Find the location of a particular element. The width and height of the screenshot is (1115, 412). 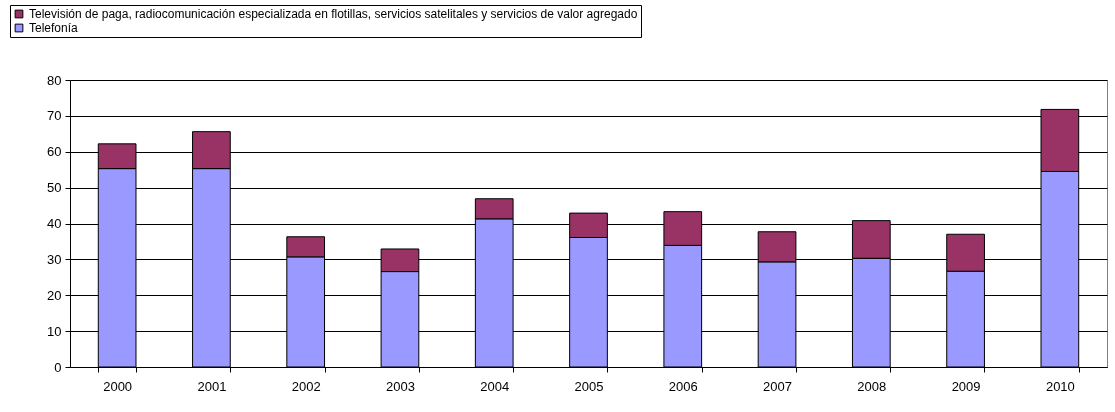

y-tick-label: 80 is located at coordinates (54, 80).